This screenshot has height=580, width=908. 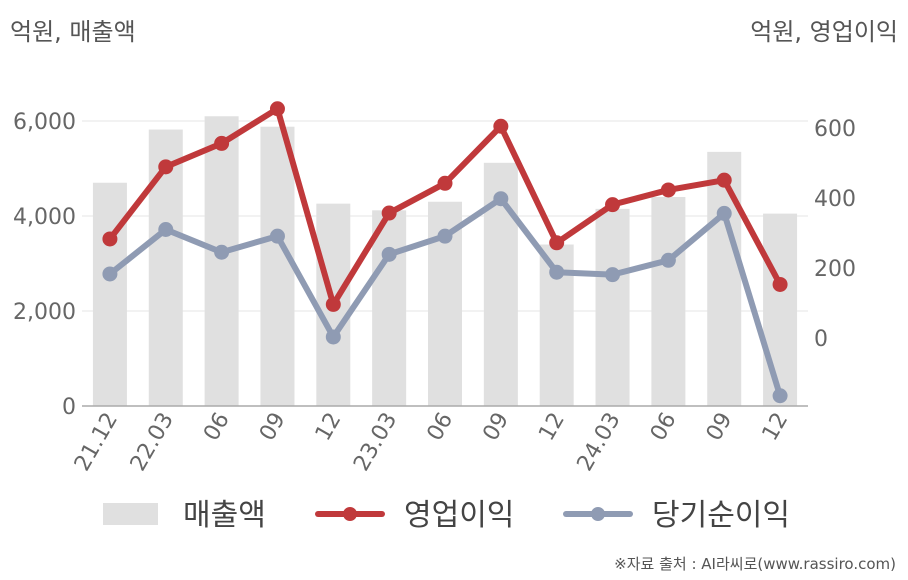 I want to click on x-tick-label: 21.12, so click(x=96, y=442).